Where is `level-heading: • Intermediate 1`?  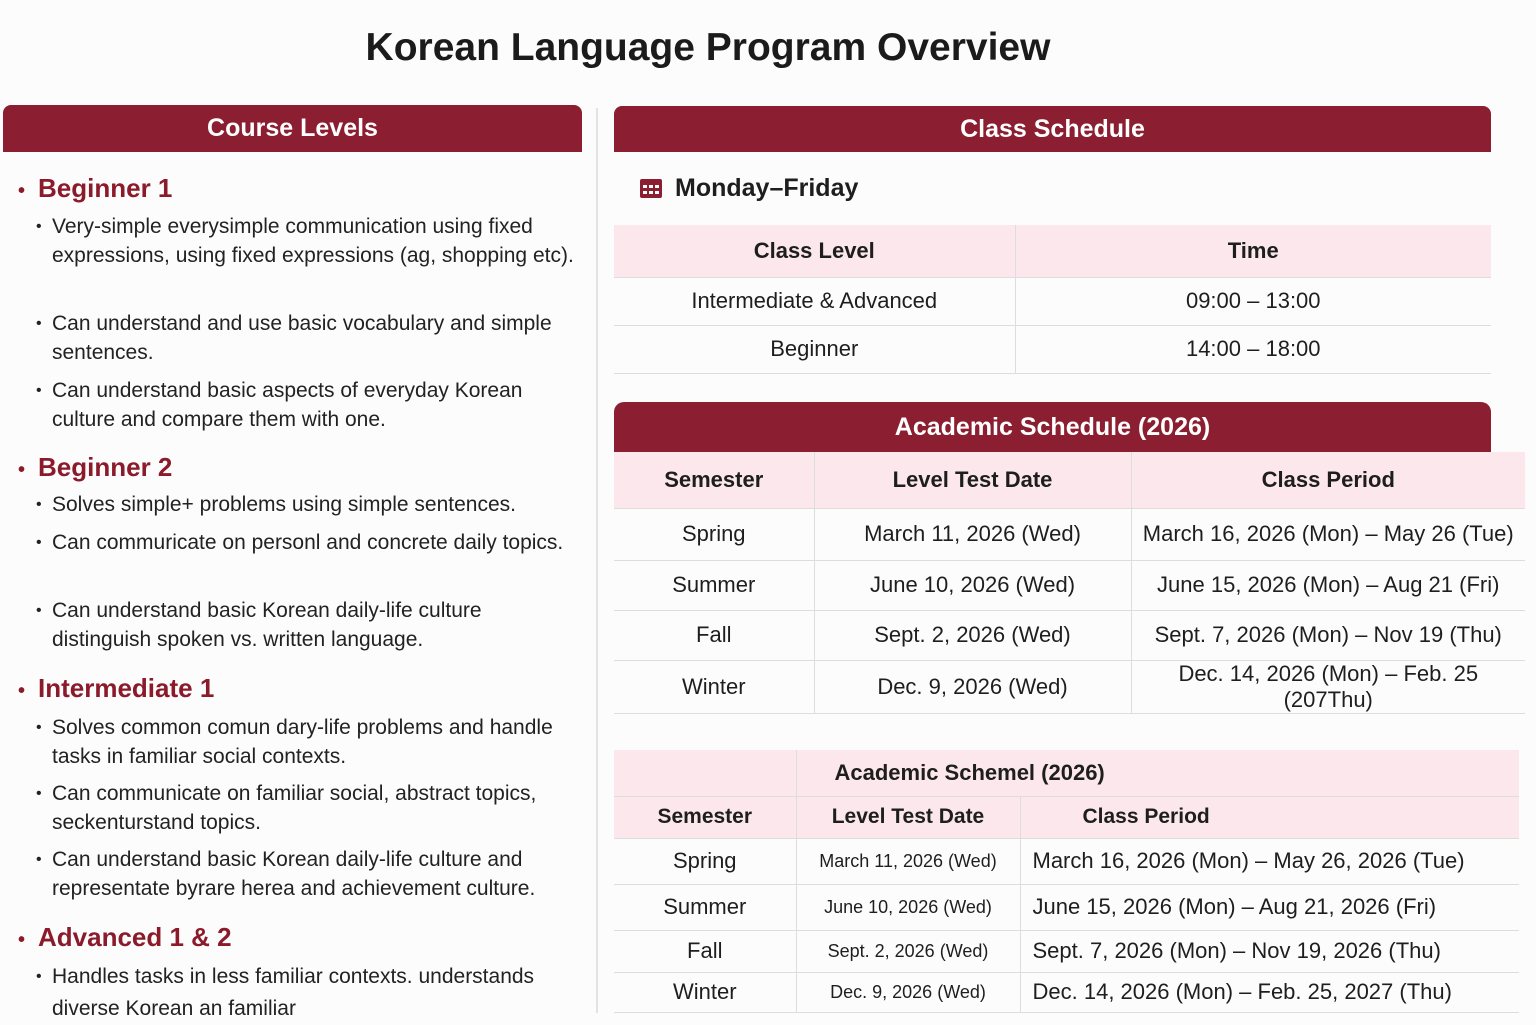 level-heading: • Intermediate 1 is located at coordinates (116, 689).